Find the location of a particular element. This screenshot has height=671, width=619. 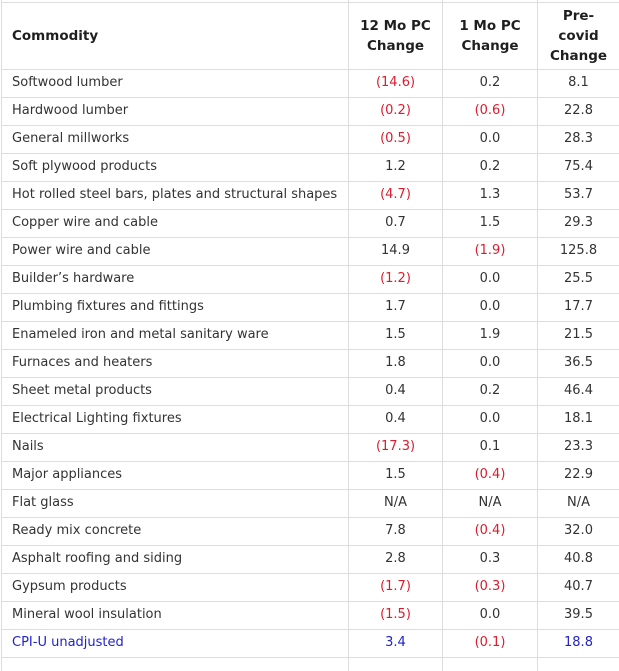

change-12mo-cell: 1.7 is located at coordinates (395, 307).